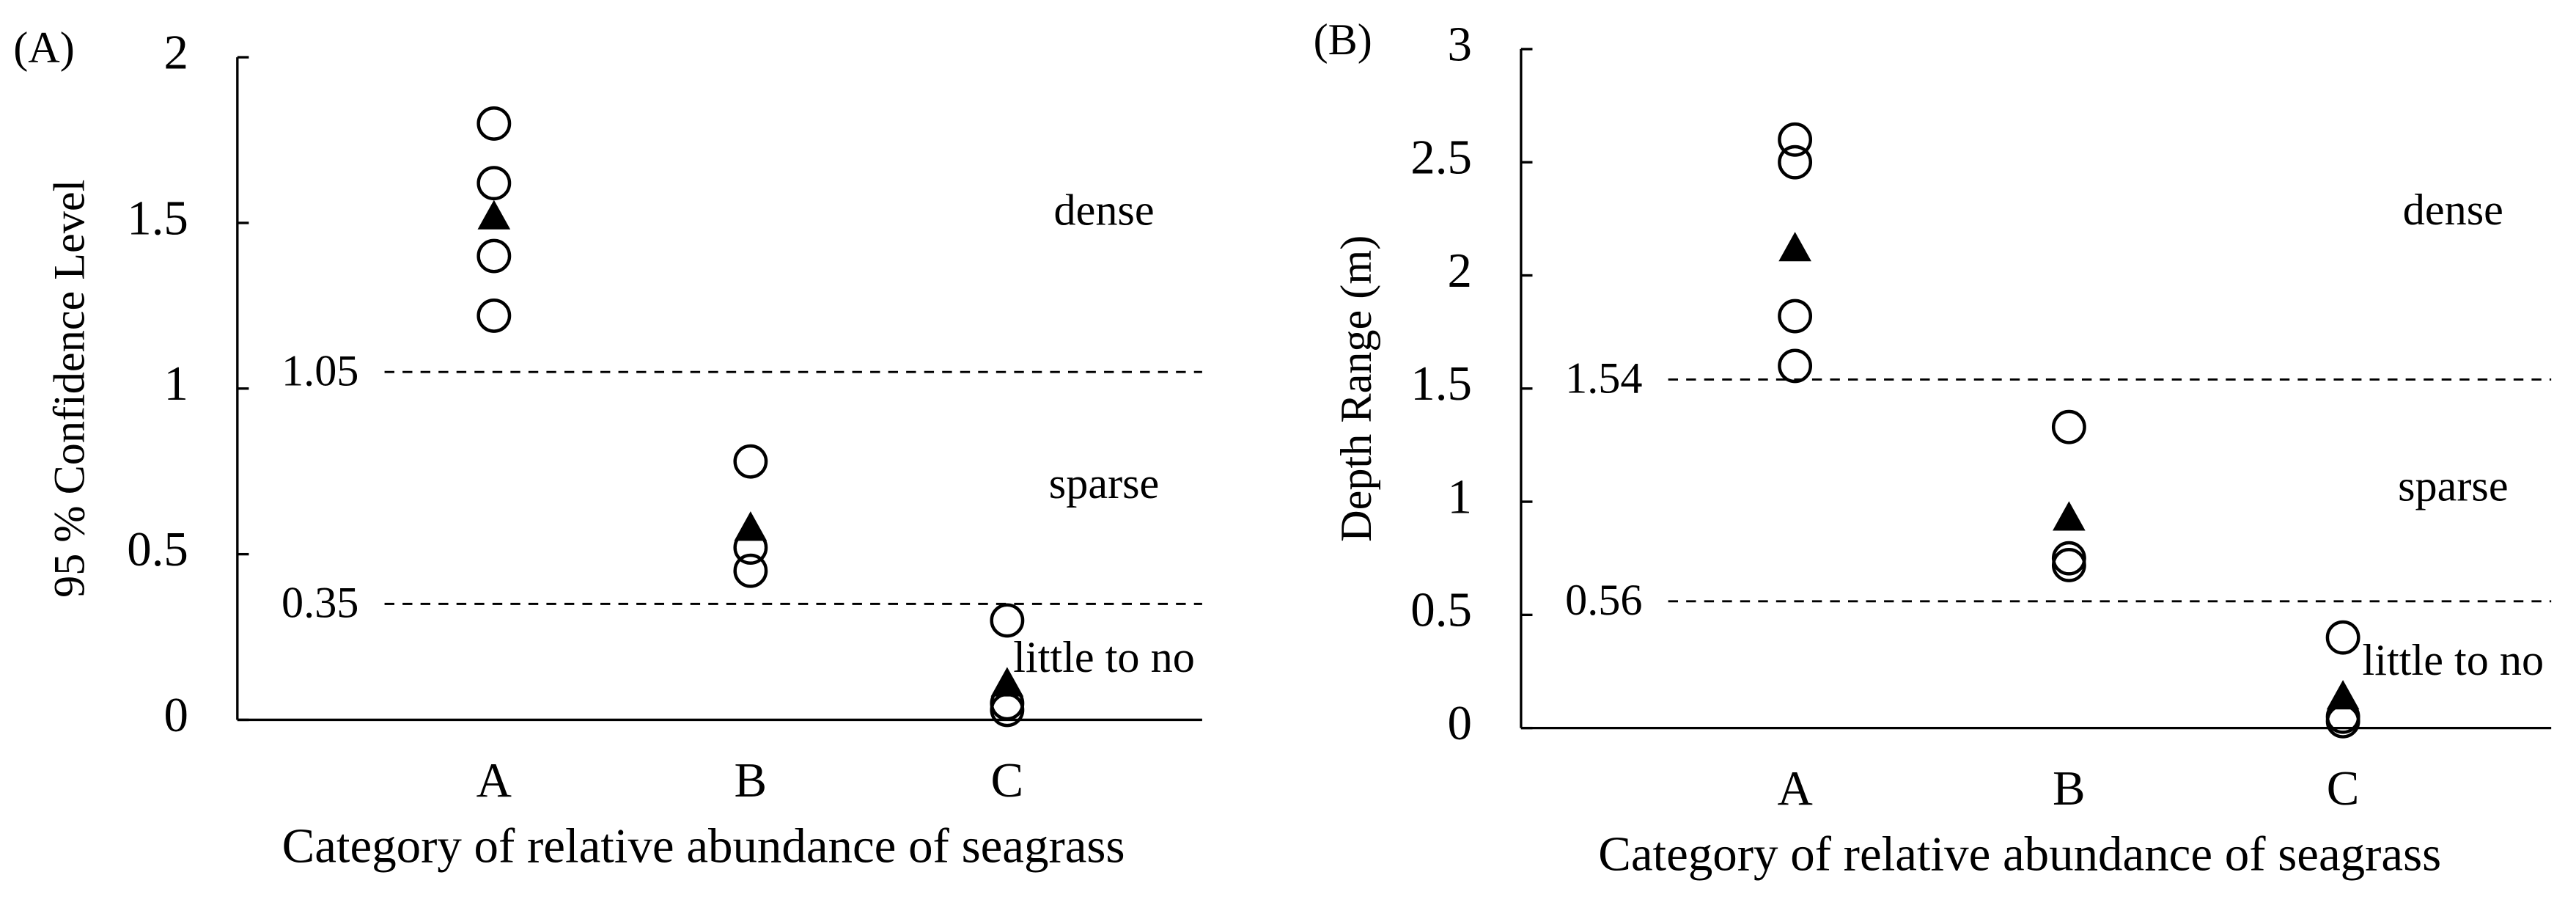 This screenshot has height=908, width=2576. What do you see at coordinates (70, 389) in the screenshot?
I see `y-axis-label: 95 % Confidence Level` at bounding box center [70, 389].